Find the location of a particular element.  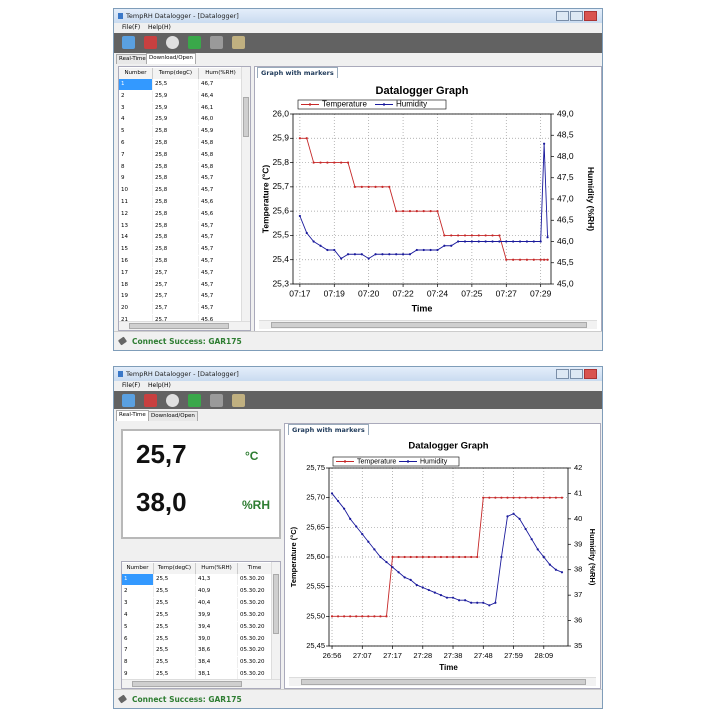

x-tick-label: 07:22 is located at coordinates (403, 293).